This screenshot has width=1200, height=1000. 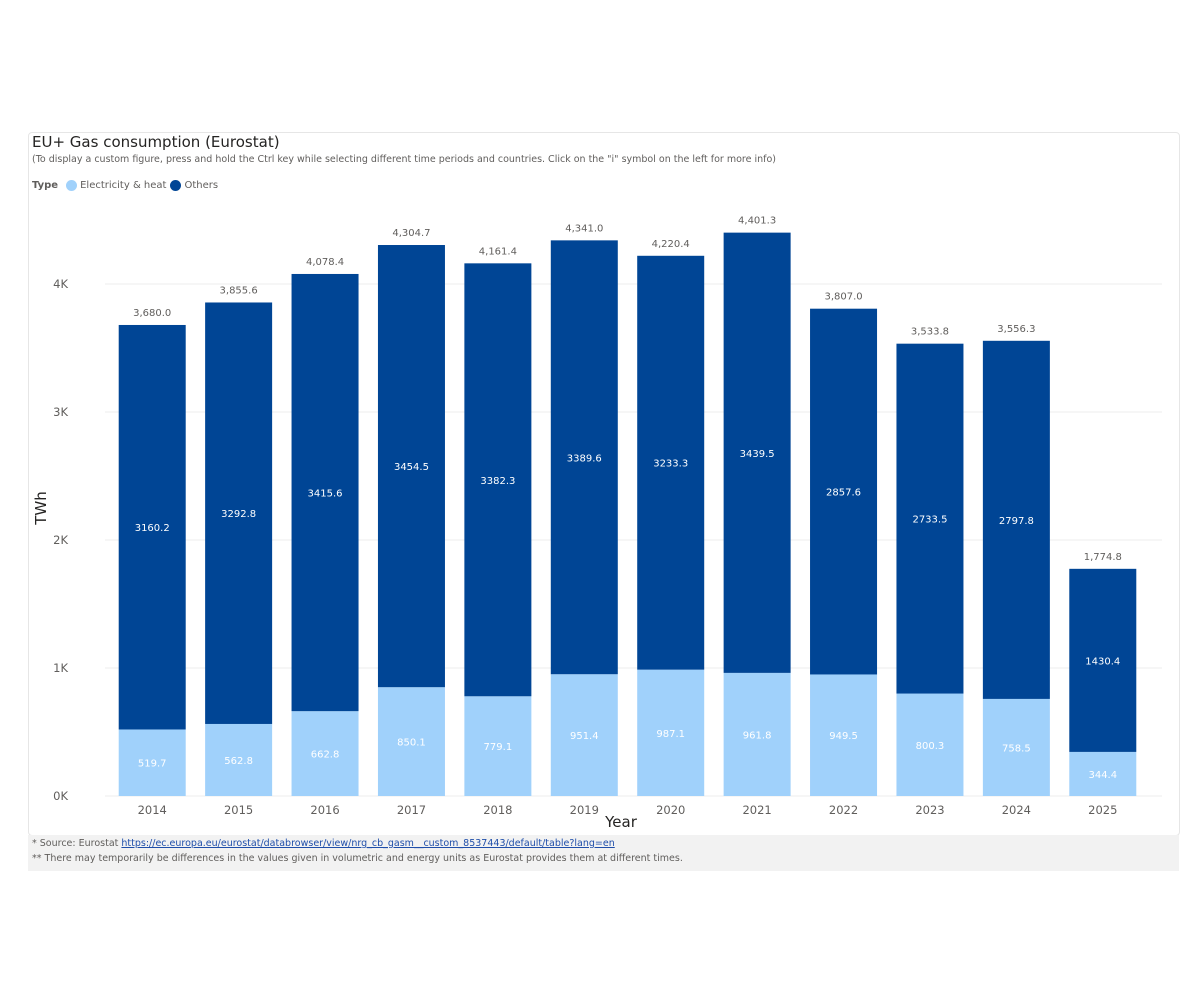 What do you see at coordinates (497, 810) in the screenshot?
I see `x-tick-label: 2018` at bounding box center [497, 810].